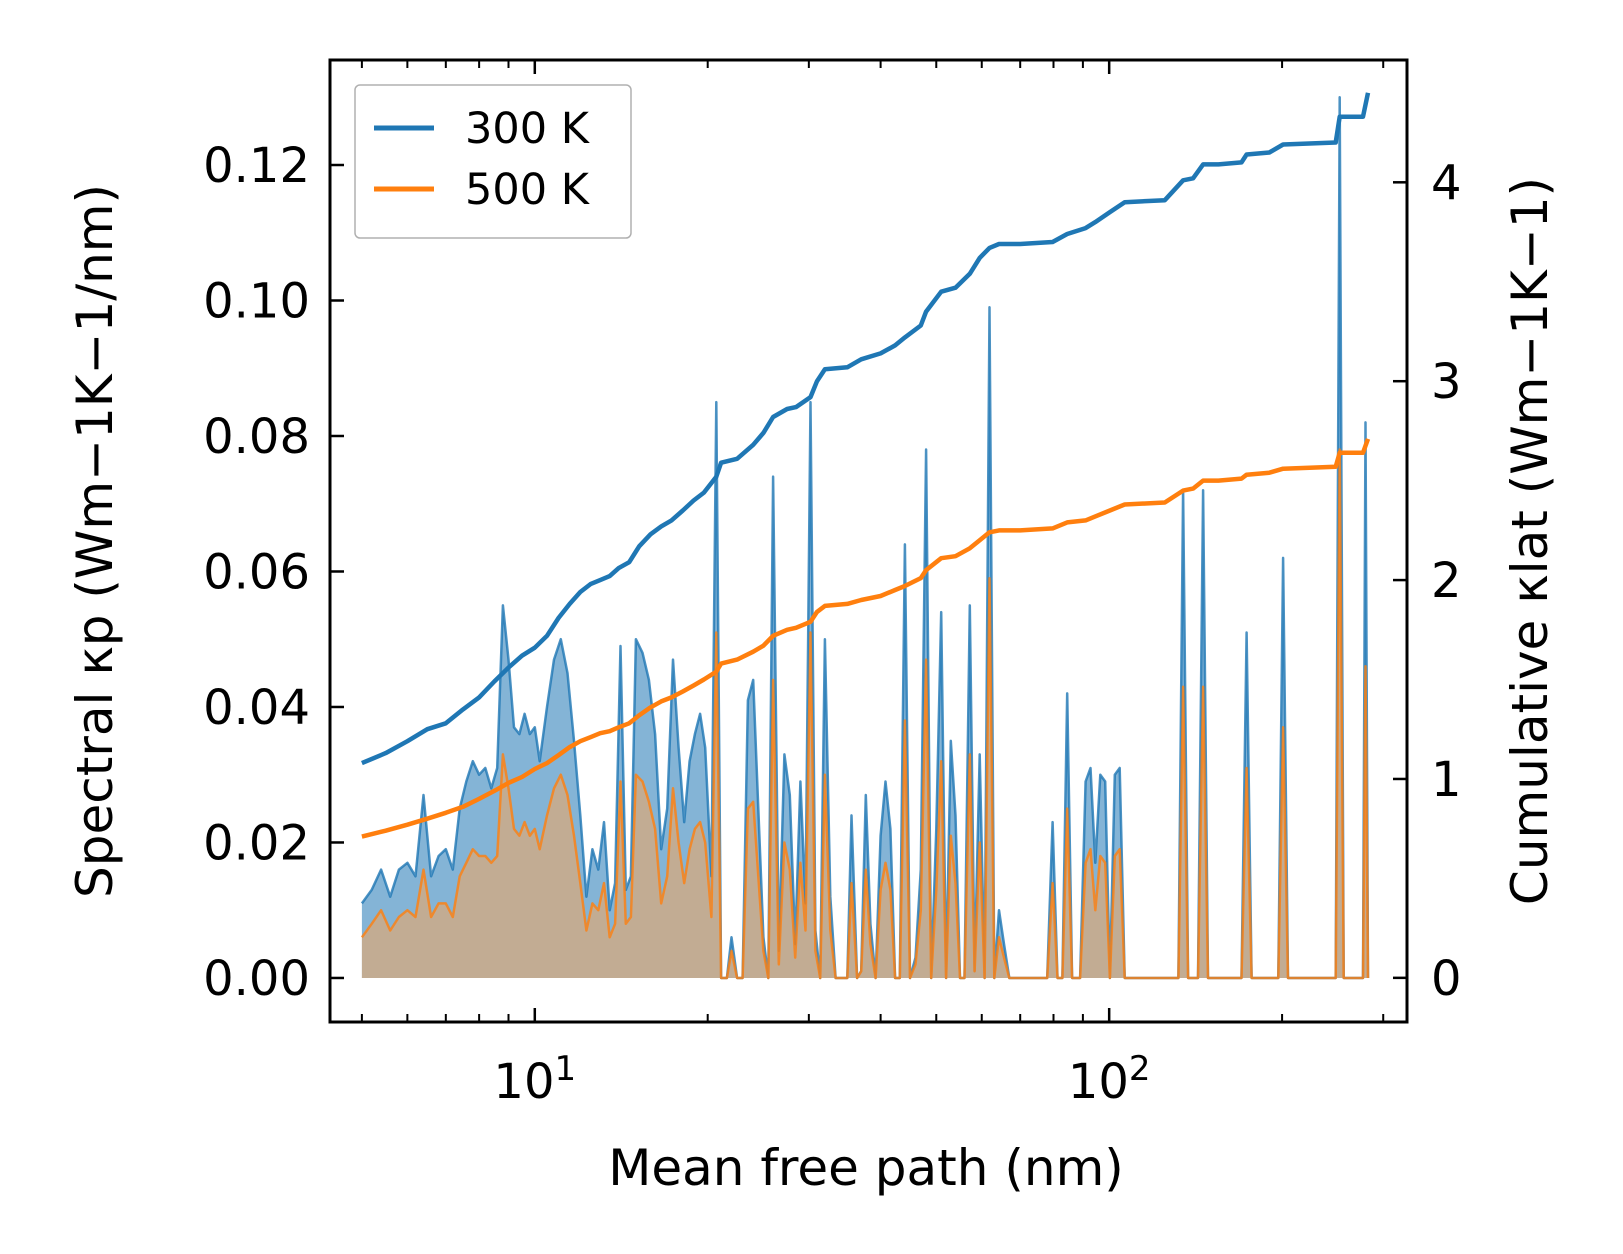 Image resolution: width=1623 pixels, height=1254 pixels. What do you see at coordinates (528, 190) in the screenshot?
I see `legend-label-500k: 500 K` at bounding box center [528, 190].